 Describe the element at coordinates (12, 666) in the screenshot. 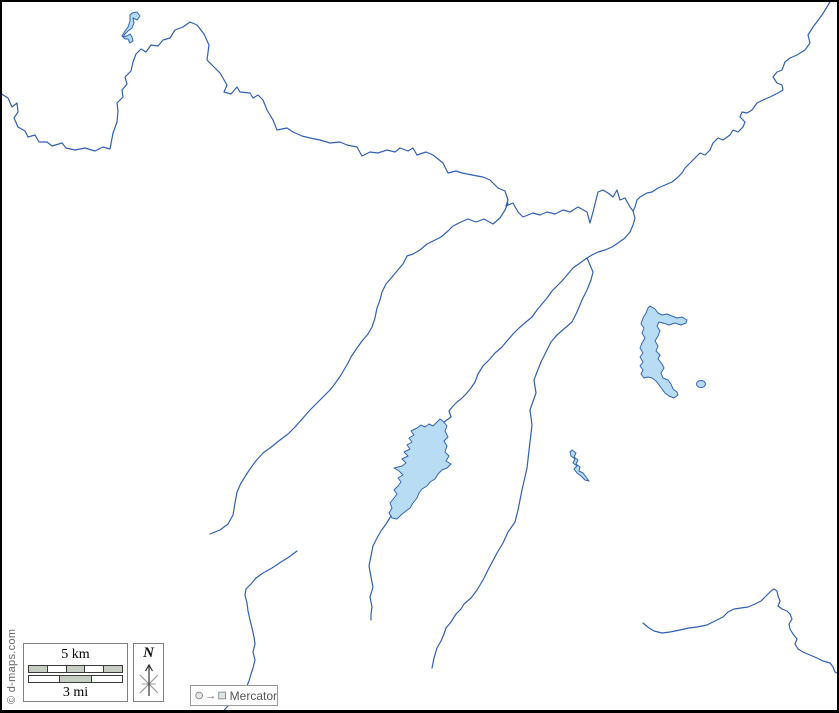

I see `copyright-text: © d-maps.com` at that location.